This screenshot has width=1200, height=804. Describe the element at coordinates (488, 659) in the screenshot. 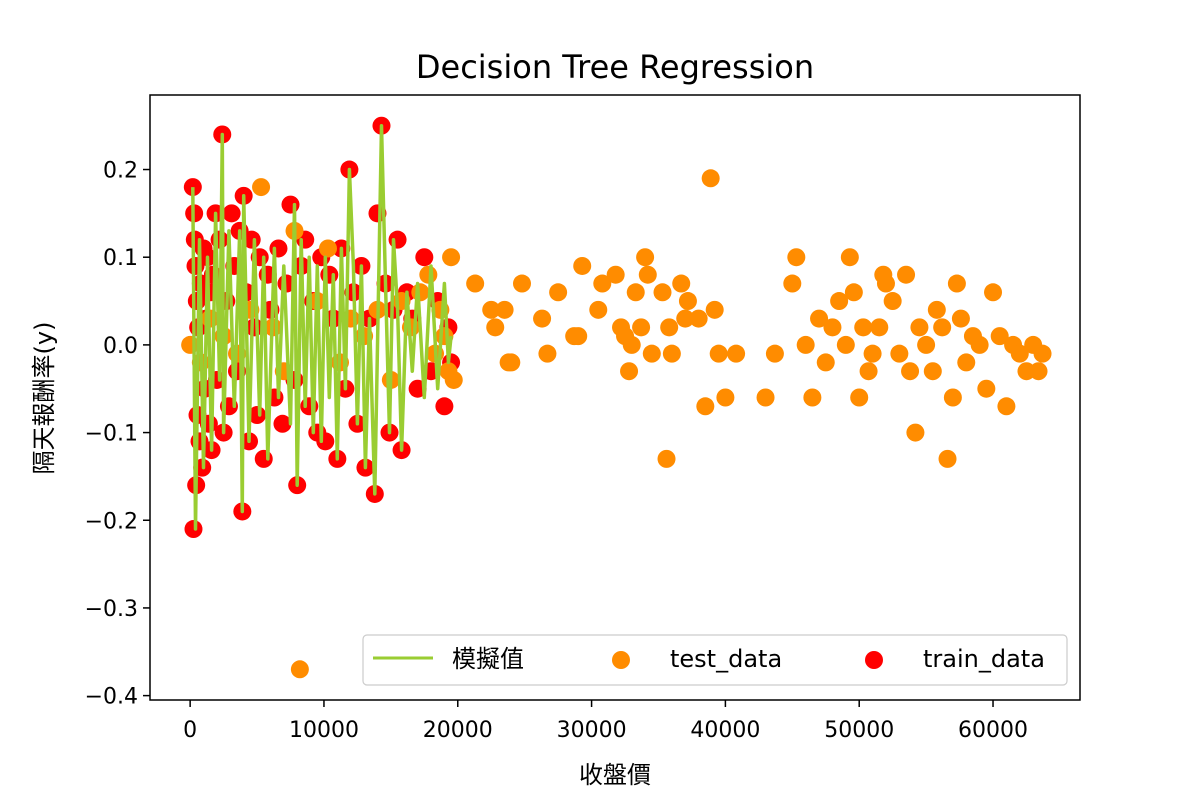

I see `legend-label-model: 模擬值` at that location.